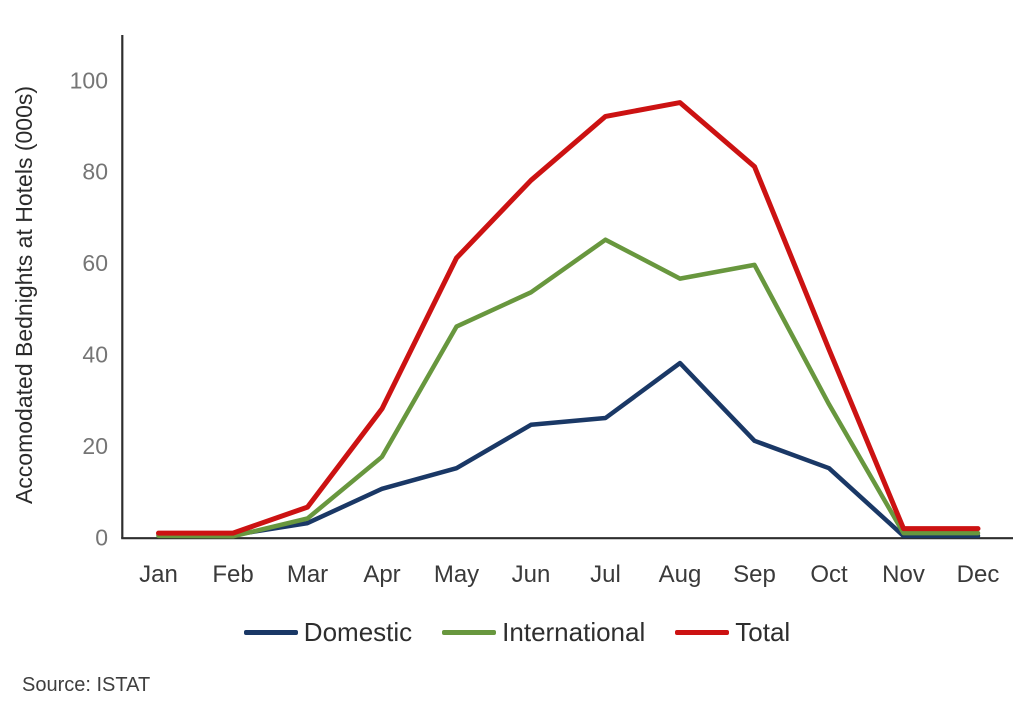 The height and width of the screenshot is (712, 1024). Describe the element at coordinates (307, 574) in the screenshot. I see `x-tick-label: Mar` at that location.